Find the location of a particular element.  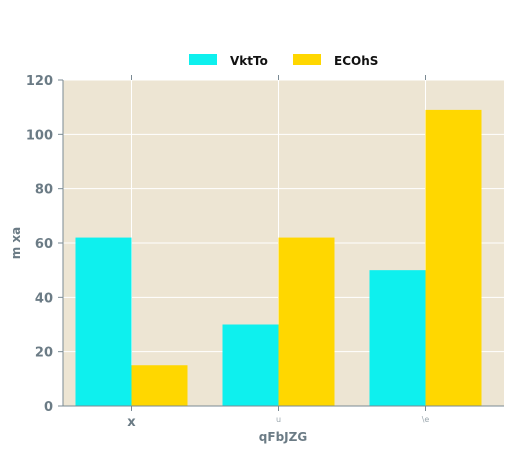

legend-swatch-VktTo is located at coordinates (203, 59).